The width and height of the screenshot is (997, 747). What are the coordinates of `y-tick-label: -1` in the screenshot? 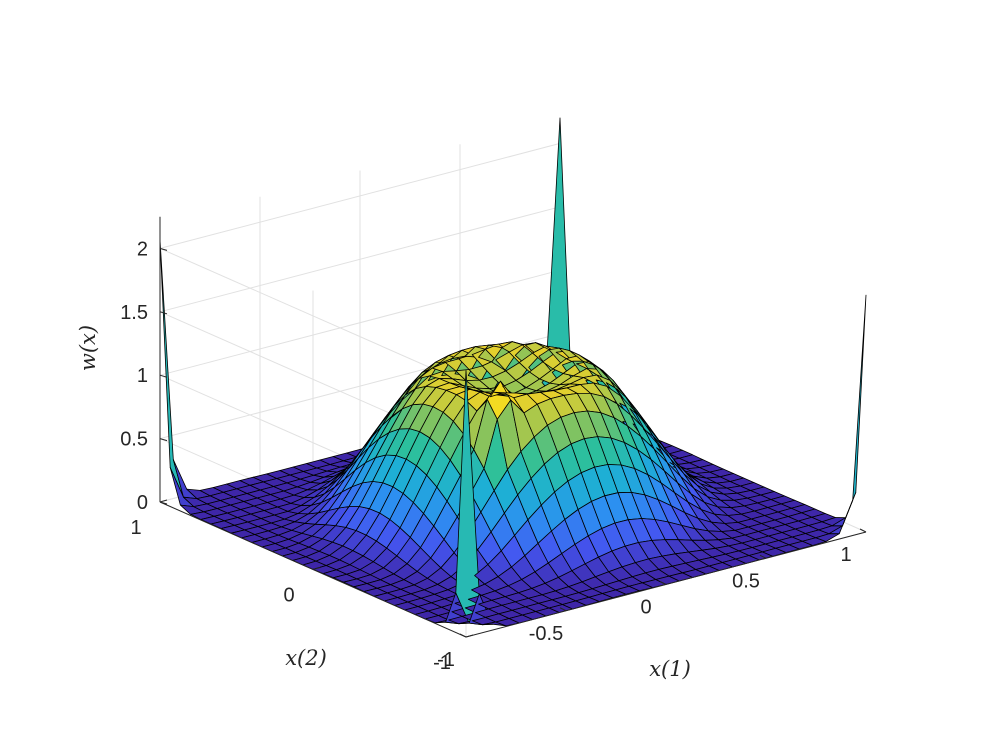 It's located at (442, 663).